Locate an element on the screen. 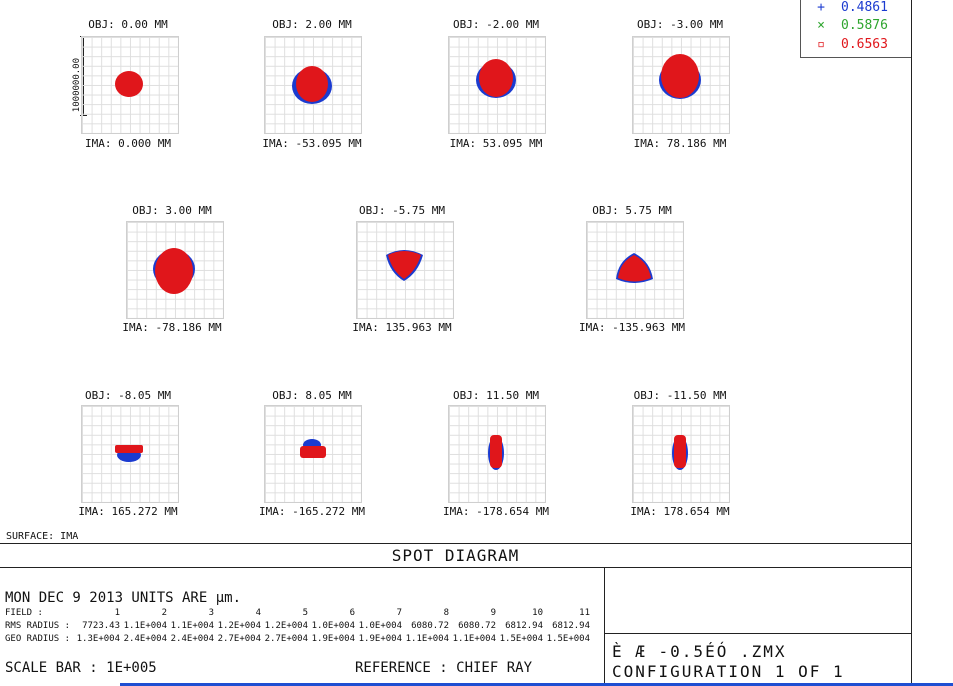  scale-bar-text: SCALE BAR : 1E+005 is located at coordinates (81, 668).